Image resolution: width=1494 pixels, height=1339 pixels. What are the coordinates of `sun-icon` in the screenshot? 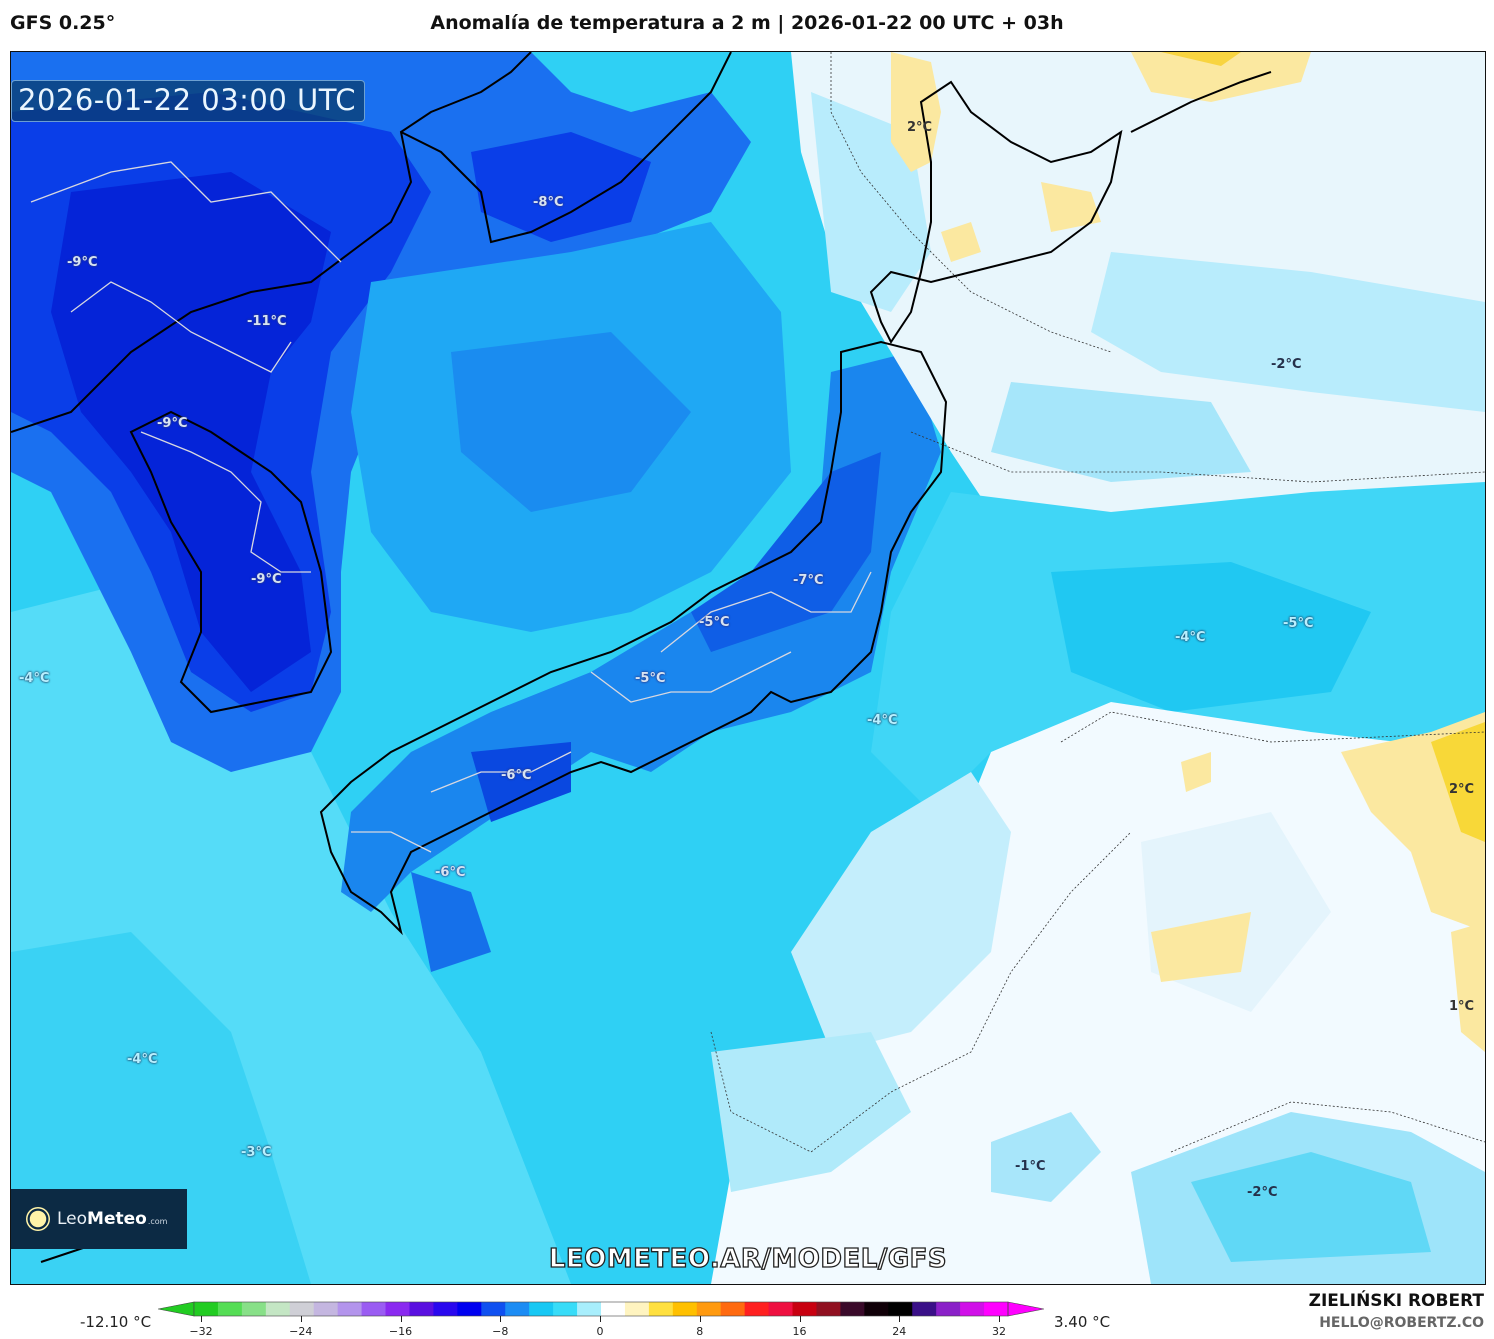 It's located at (38, 1219).